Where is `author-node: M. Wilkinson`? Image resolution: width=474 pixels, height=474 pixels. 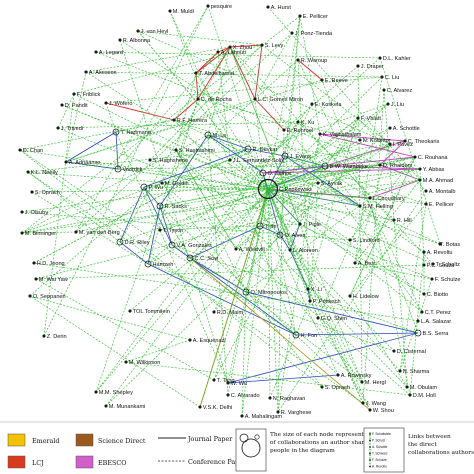
author-node: M. Wilkinson is located at coordinates (142, 363).